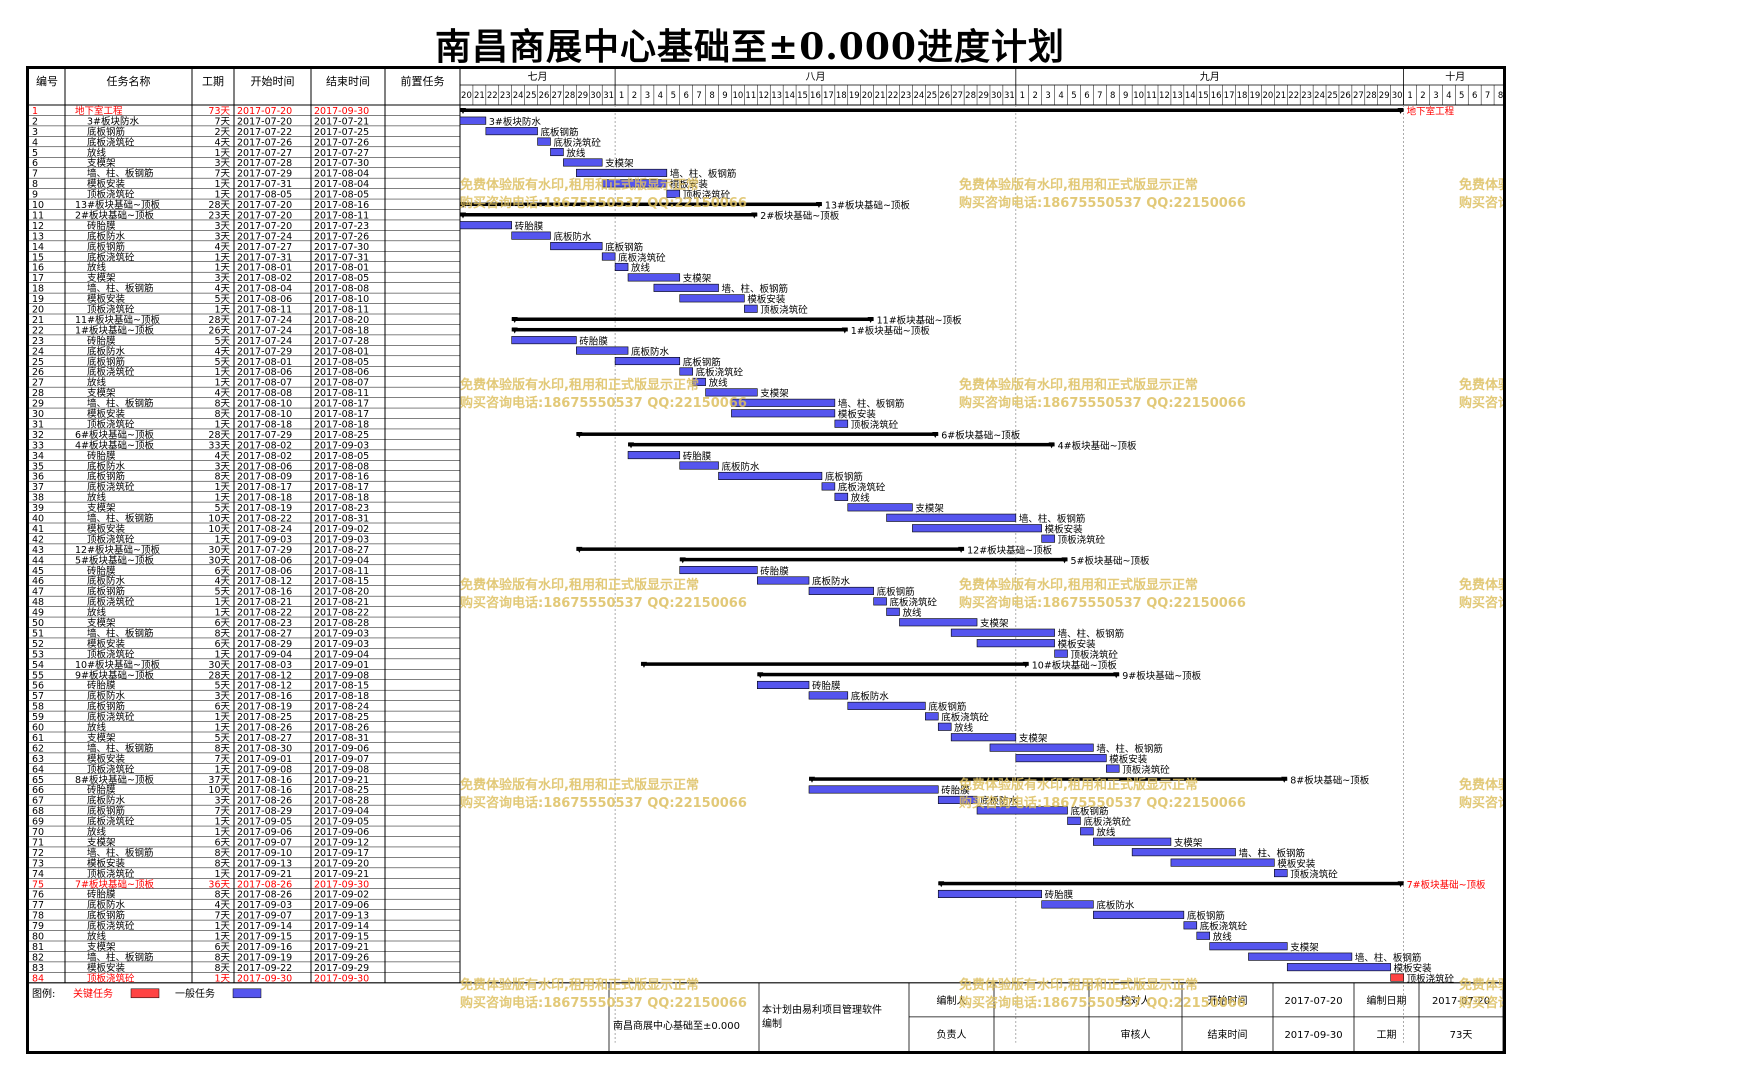 The height and width of the screenshot is (1079, 1743). Describe the element at coordinates (341, 686) in the screenshot. I see `task-end: 2017-08-15` at that location.